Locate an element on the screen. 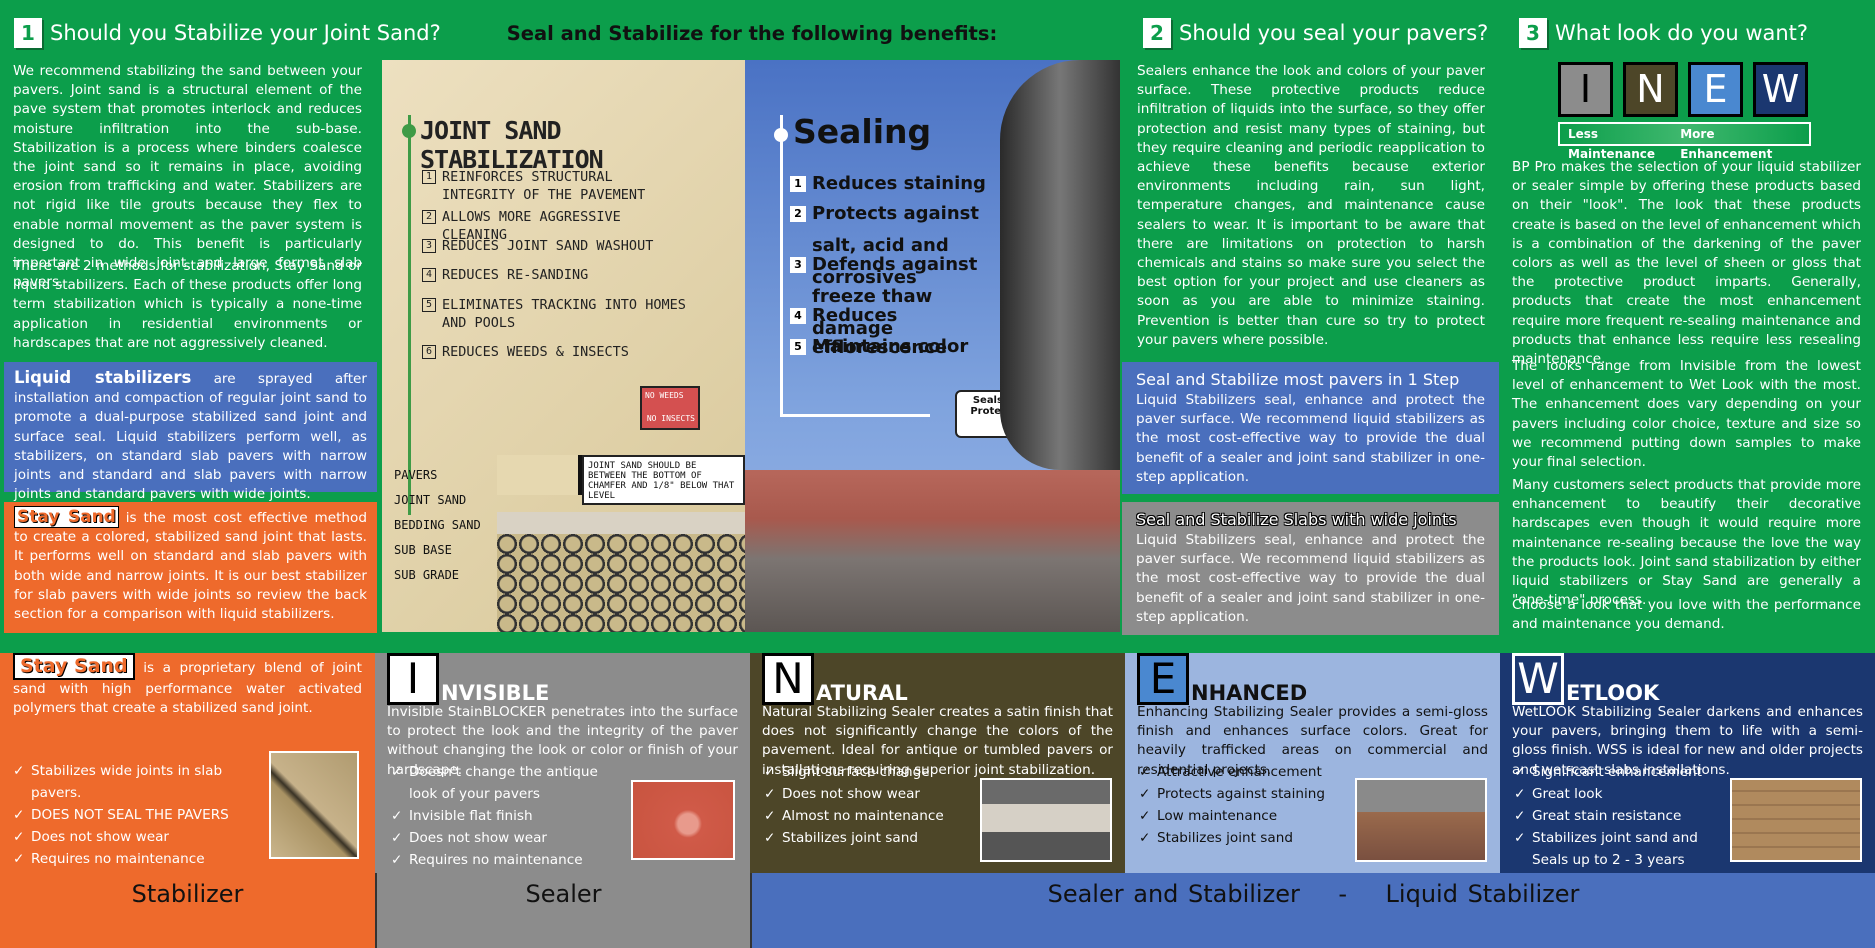 This screenshot has width=1875, height=948. sealing-title: Sealing is located at coordinates (862, 131).